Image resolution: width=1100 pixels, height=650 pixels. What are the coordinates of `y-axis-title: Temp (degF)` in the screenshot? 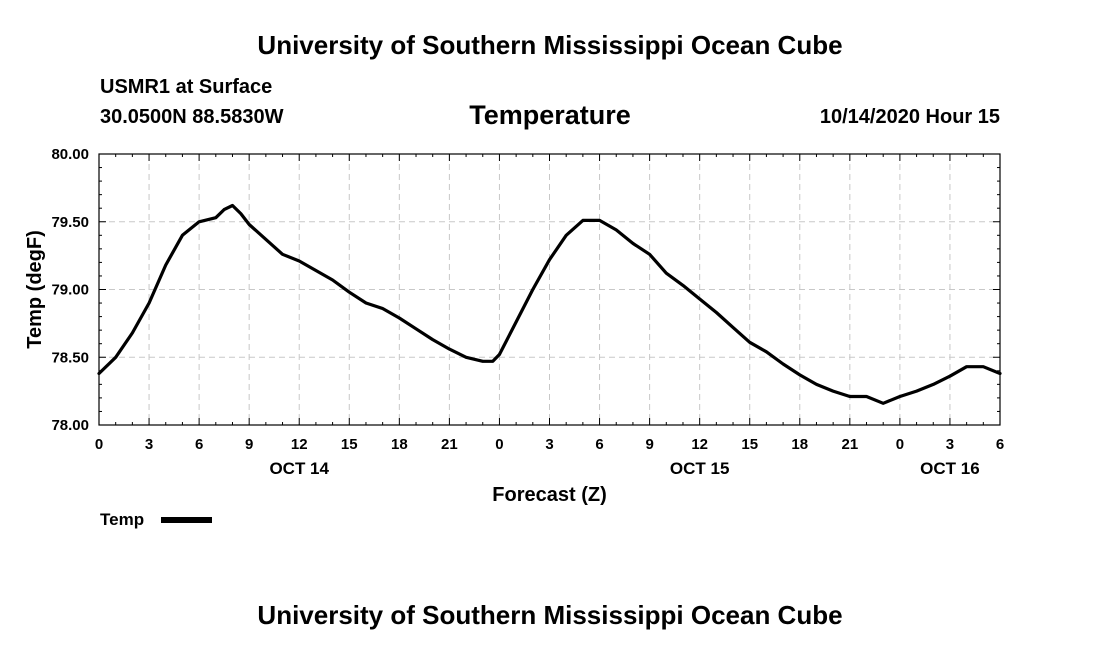 It's located at (35, 289).